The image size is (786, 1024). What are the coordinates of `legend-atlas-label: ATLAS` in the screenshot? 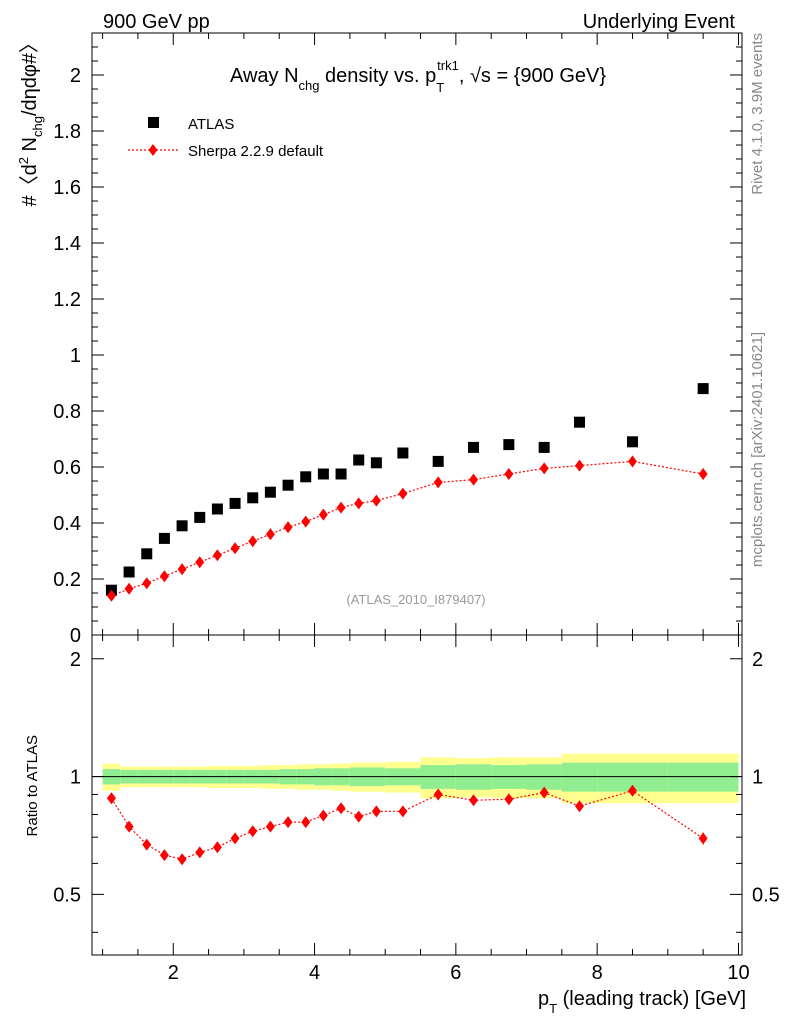 It's located at (211, 124).